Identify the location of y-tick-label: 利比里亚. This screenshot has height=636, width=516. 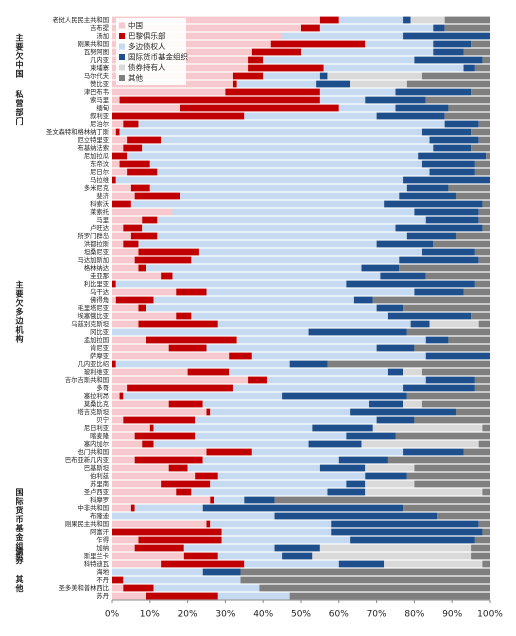
(97, 283).